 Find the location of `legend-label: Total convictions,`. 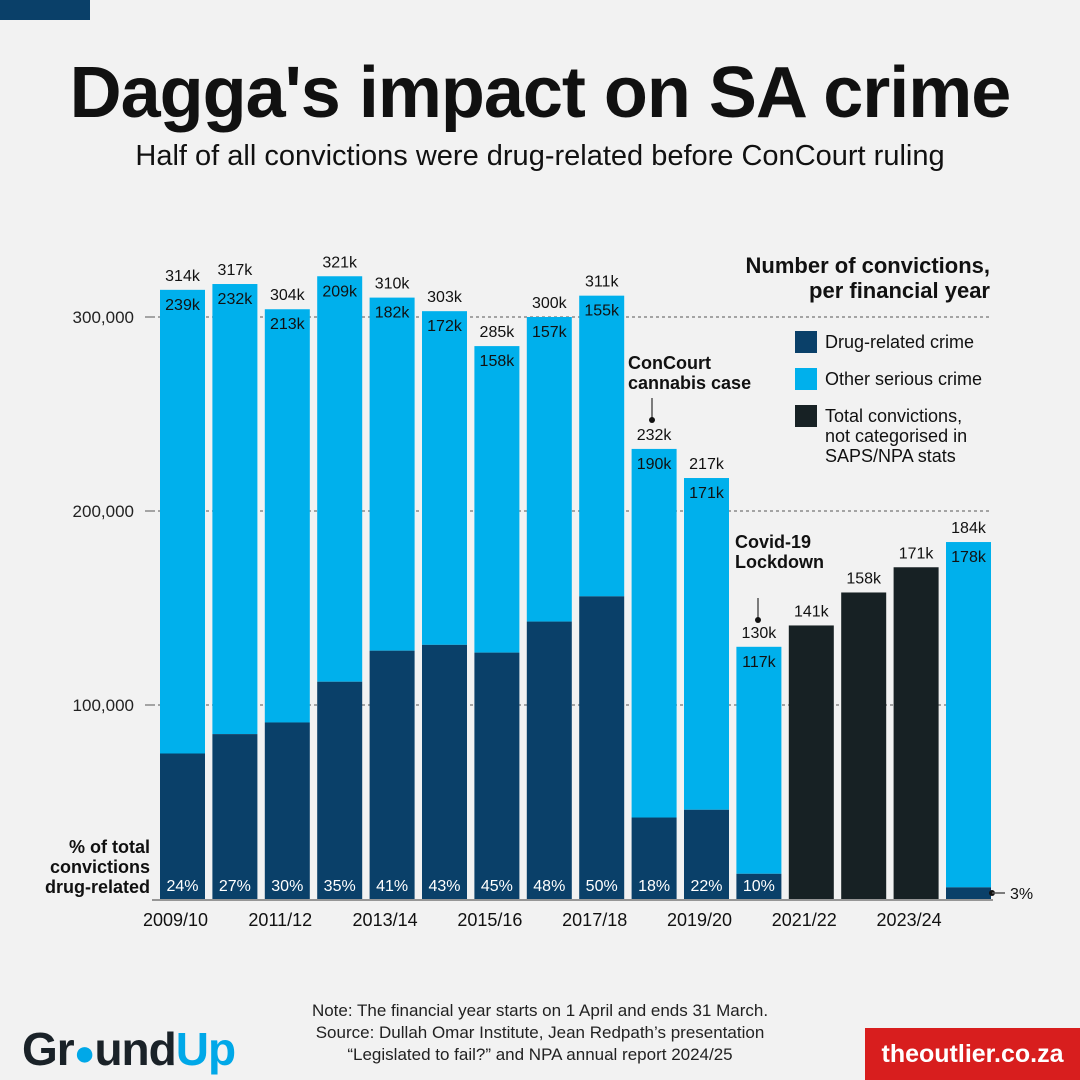

legend-label: Total convictions, is located at coordinates (893, 416).